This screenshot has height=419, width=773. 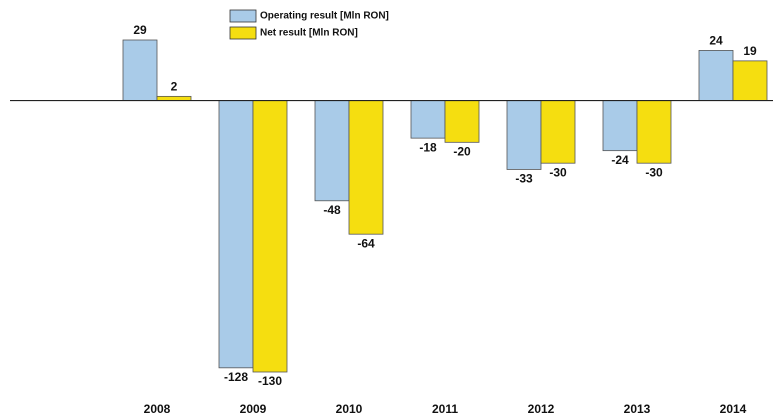 I want to click on x-tick-label: 2009, so click(x=253, y=409).